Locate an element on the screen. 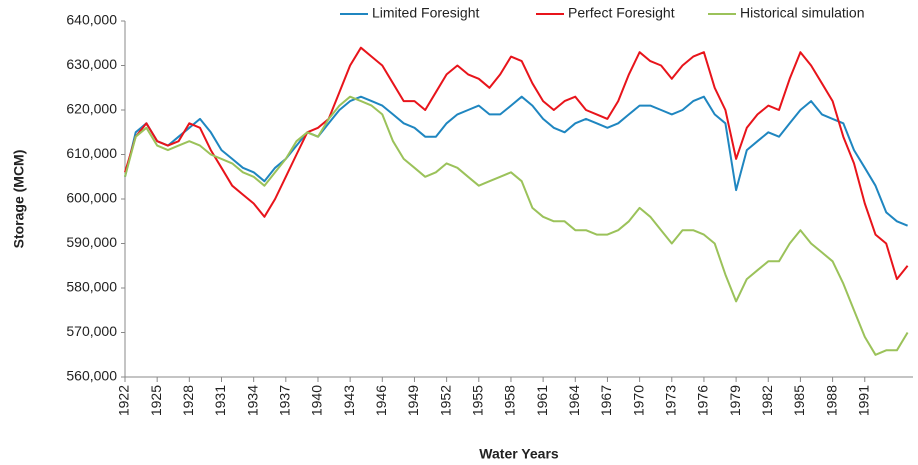 The height and width of the screenshot is (465, 918). x-tick-label: 1934 is located at coordinates (252, 400).